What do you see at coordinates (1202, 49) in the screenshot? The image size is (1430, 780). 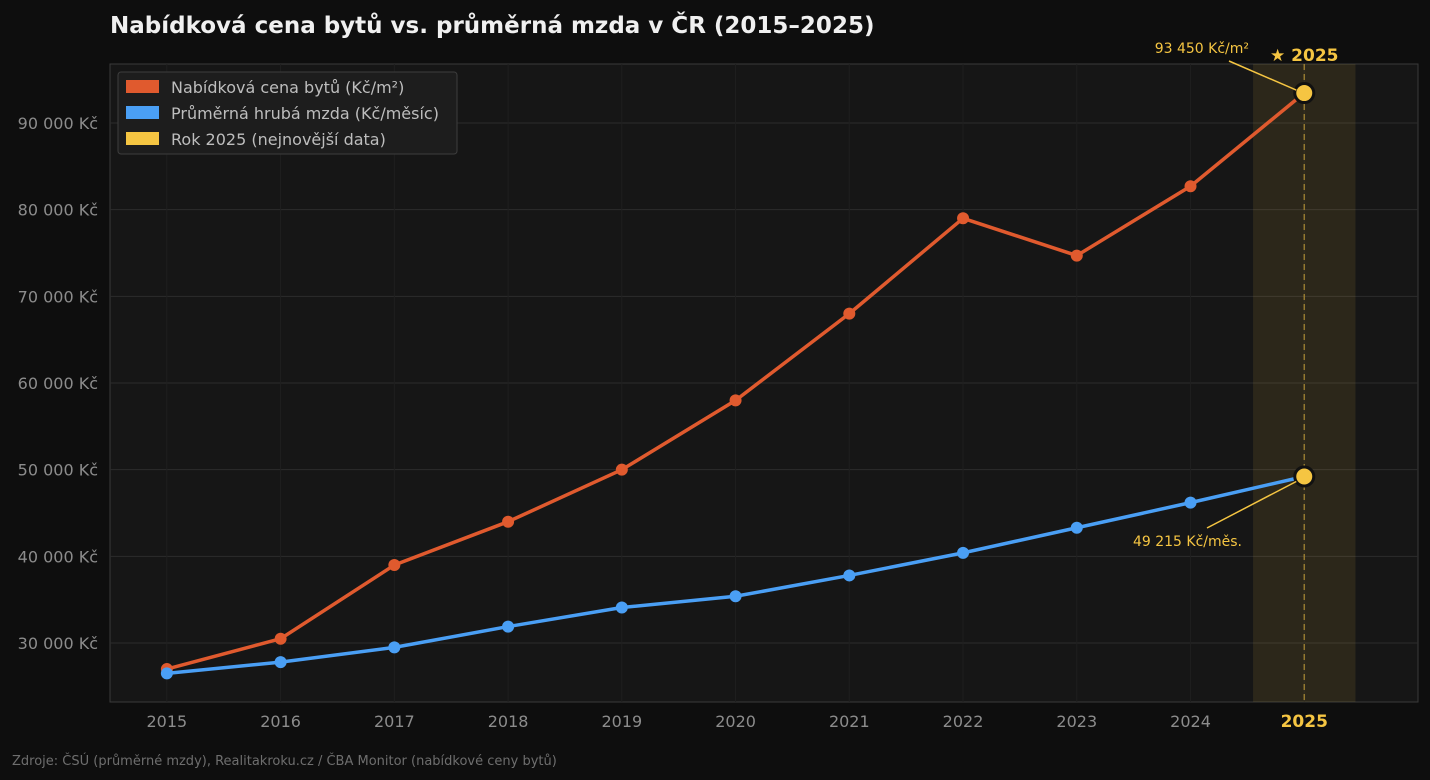 I see `annotation-price-2025: 93 450 Kč/m²` at bounding box center [1202, 49].